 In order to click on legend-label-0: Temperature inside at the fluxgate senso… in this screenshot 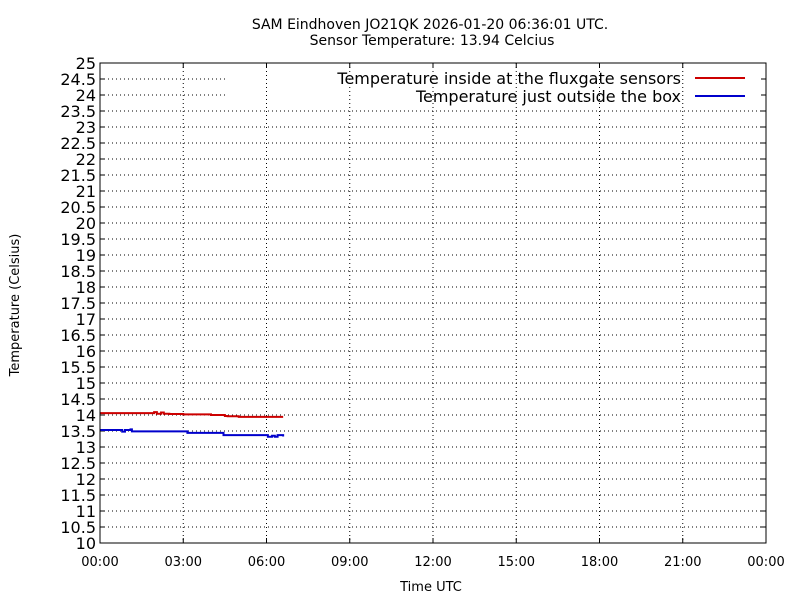, I will do `click(508, 78)`.